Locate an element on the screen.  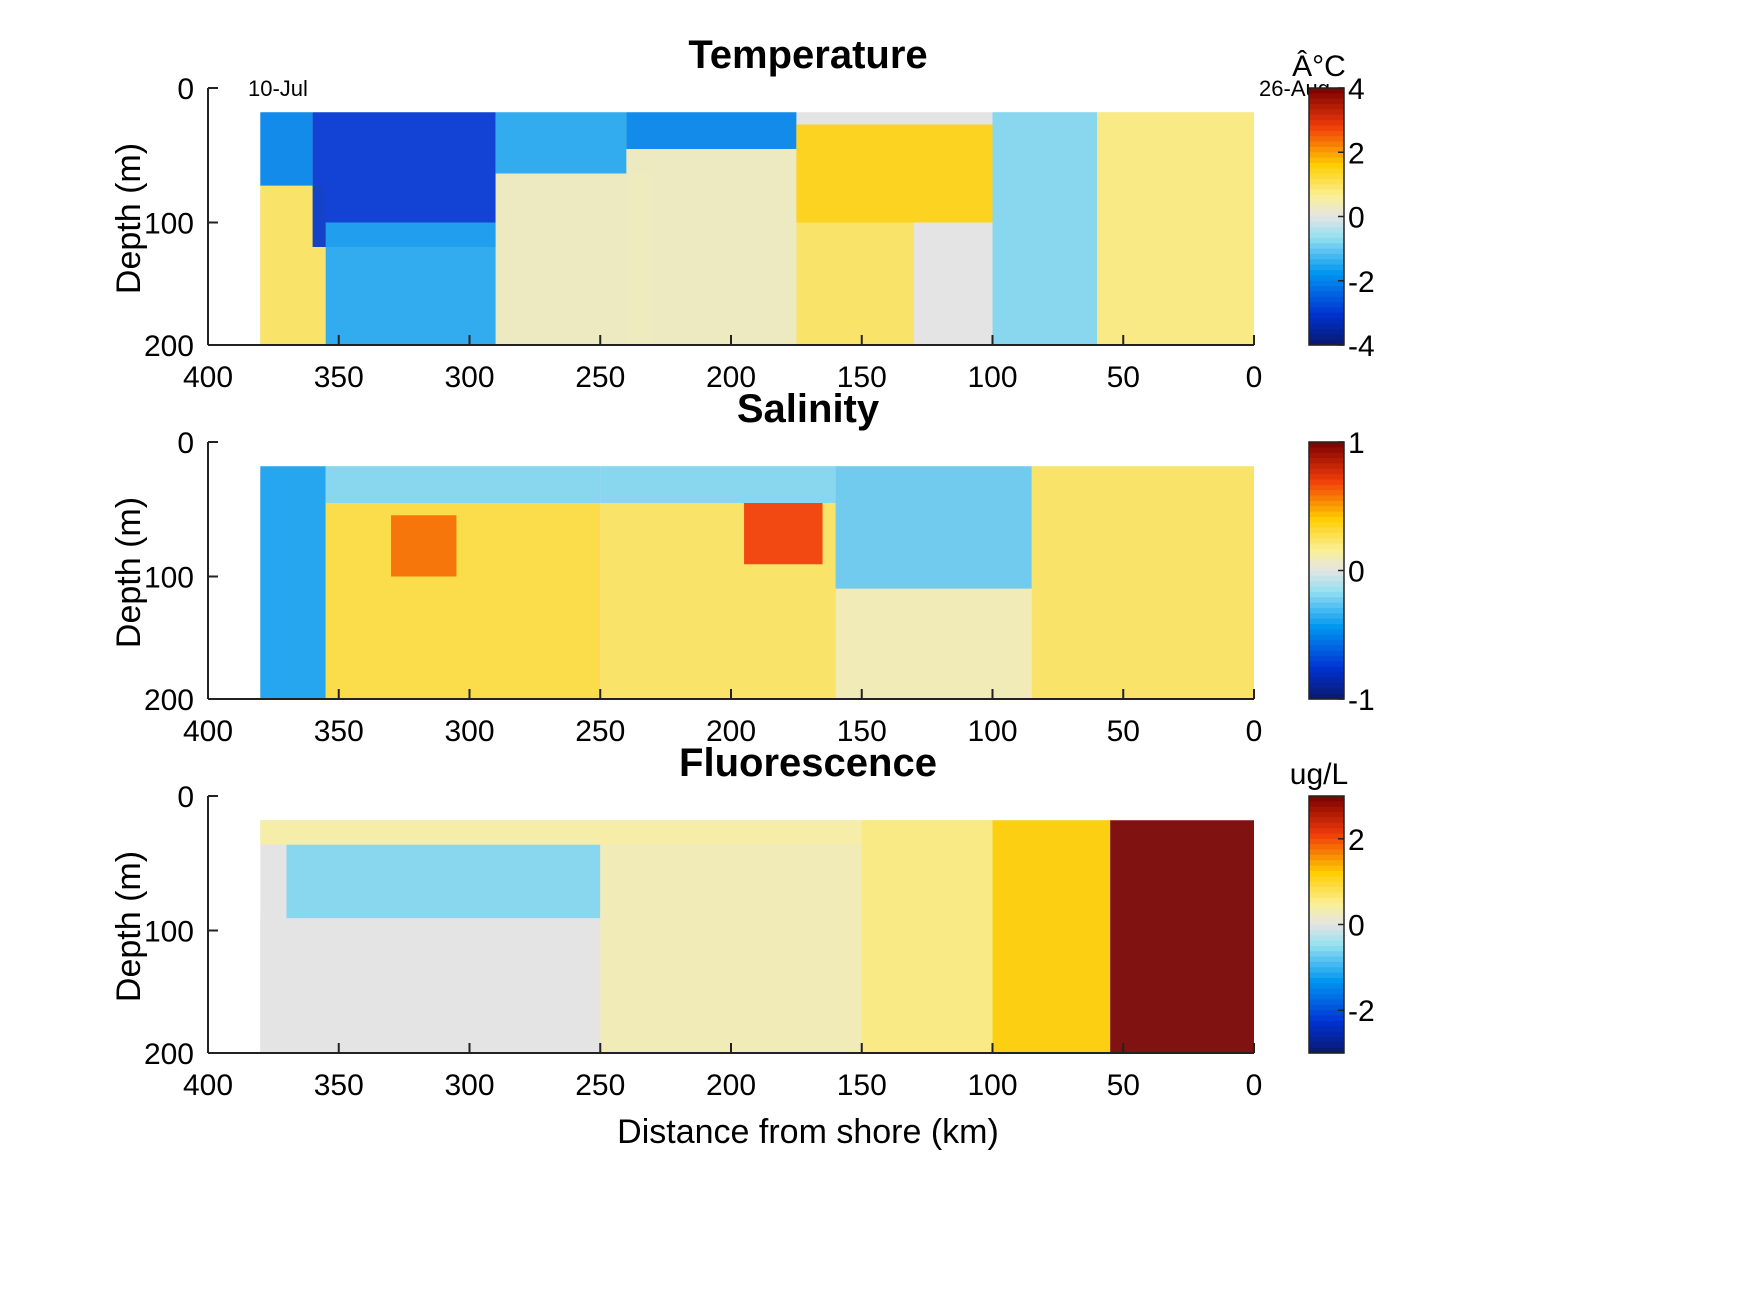
x-tick-label: 350 is located at coordinates (339, 1085).